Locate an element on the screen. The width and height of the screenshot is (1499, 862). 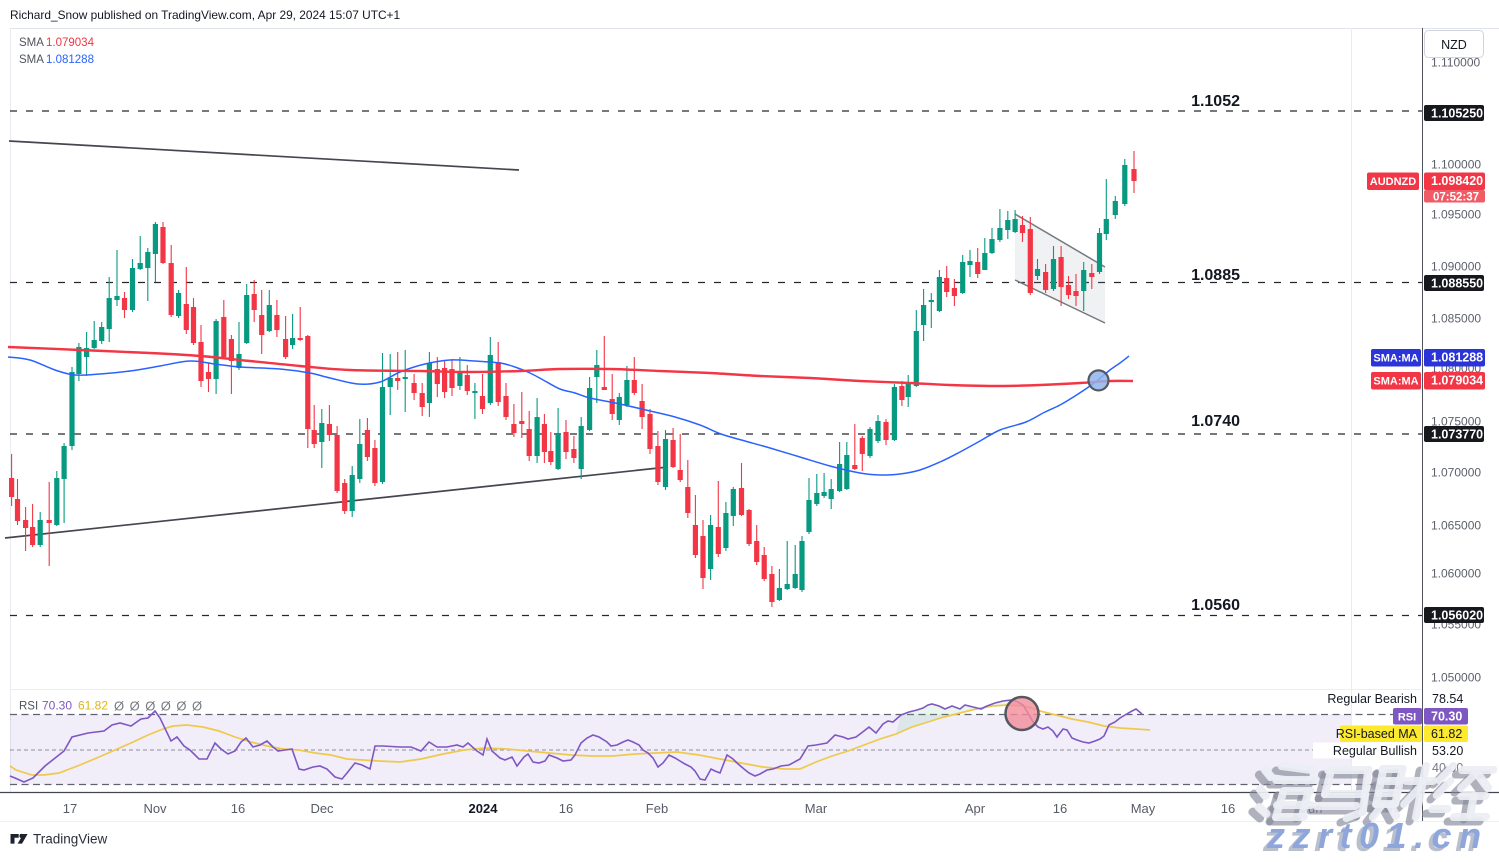
svg-text: TradingView is located at coordinates (70, 839).